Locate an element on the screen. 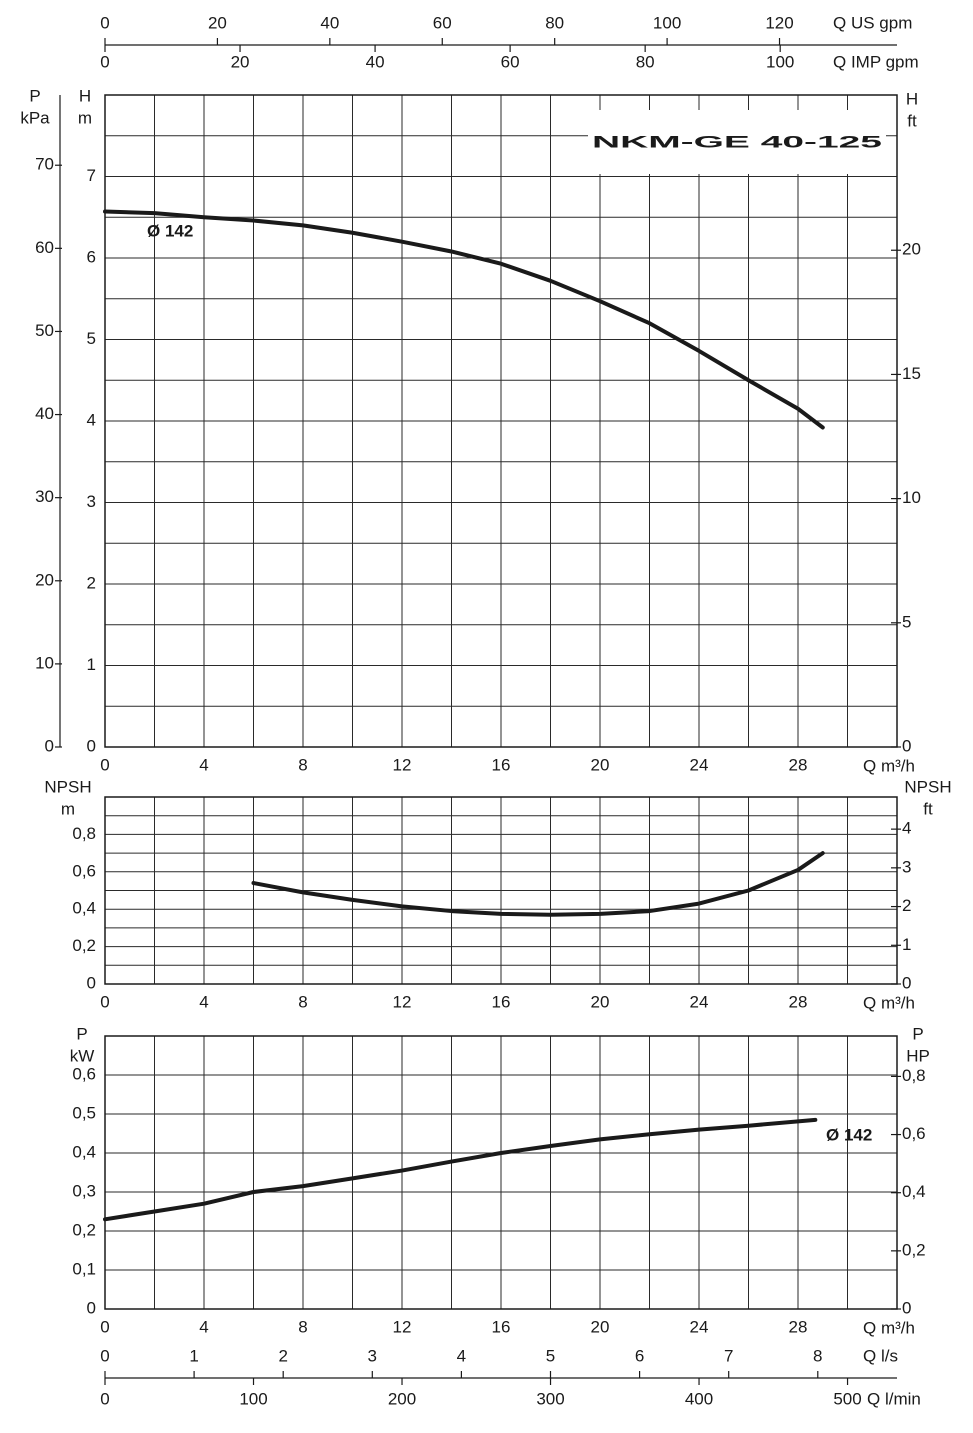  y2-tick-label: 1 is located at coordinates (906, 944).